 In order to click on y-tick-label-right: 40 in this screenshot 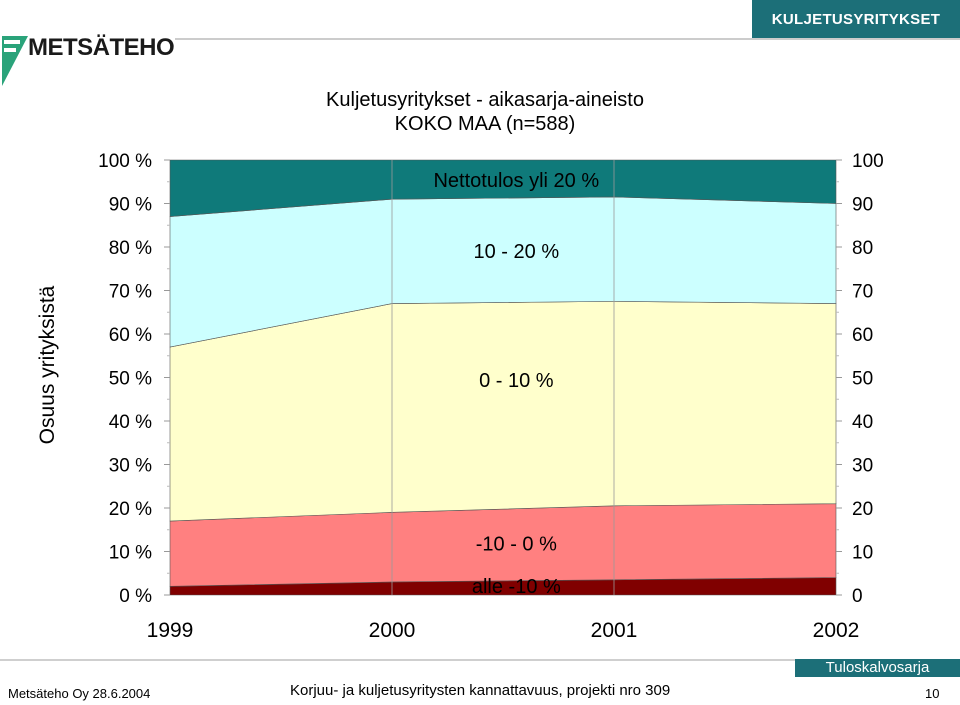, I will do `click(862, 422)`.